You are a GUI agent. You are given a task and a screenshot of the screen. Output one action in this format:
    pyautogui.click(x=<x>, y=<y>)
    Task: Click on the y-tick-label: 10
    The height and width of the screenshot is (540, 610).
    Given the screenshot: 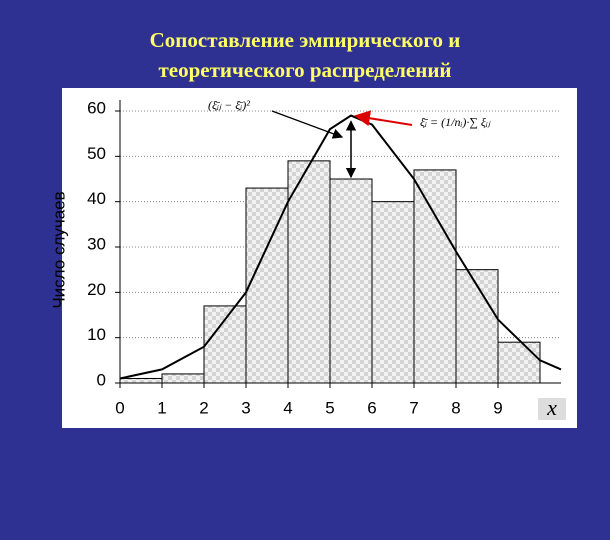 What is the action you would take?
    pyautogui.click(x=96, y=334)
    